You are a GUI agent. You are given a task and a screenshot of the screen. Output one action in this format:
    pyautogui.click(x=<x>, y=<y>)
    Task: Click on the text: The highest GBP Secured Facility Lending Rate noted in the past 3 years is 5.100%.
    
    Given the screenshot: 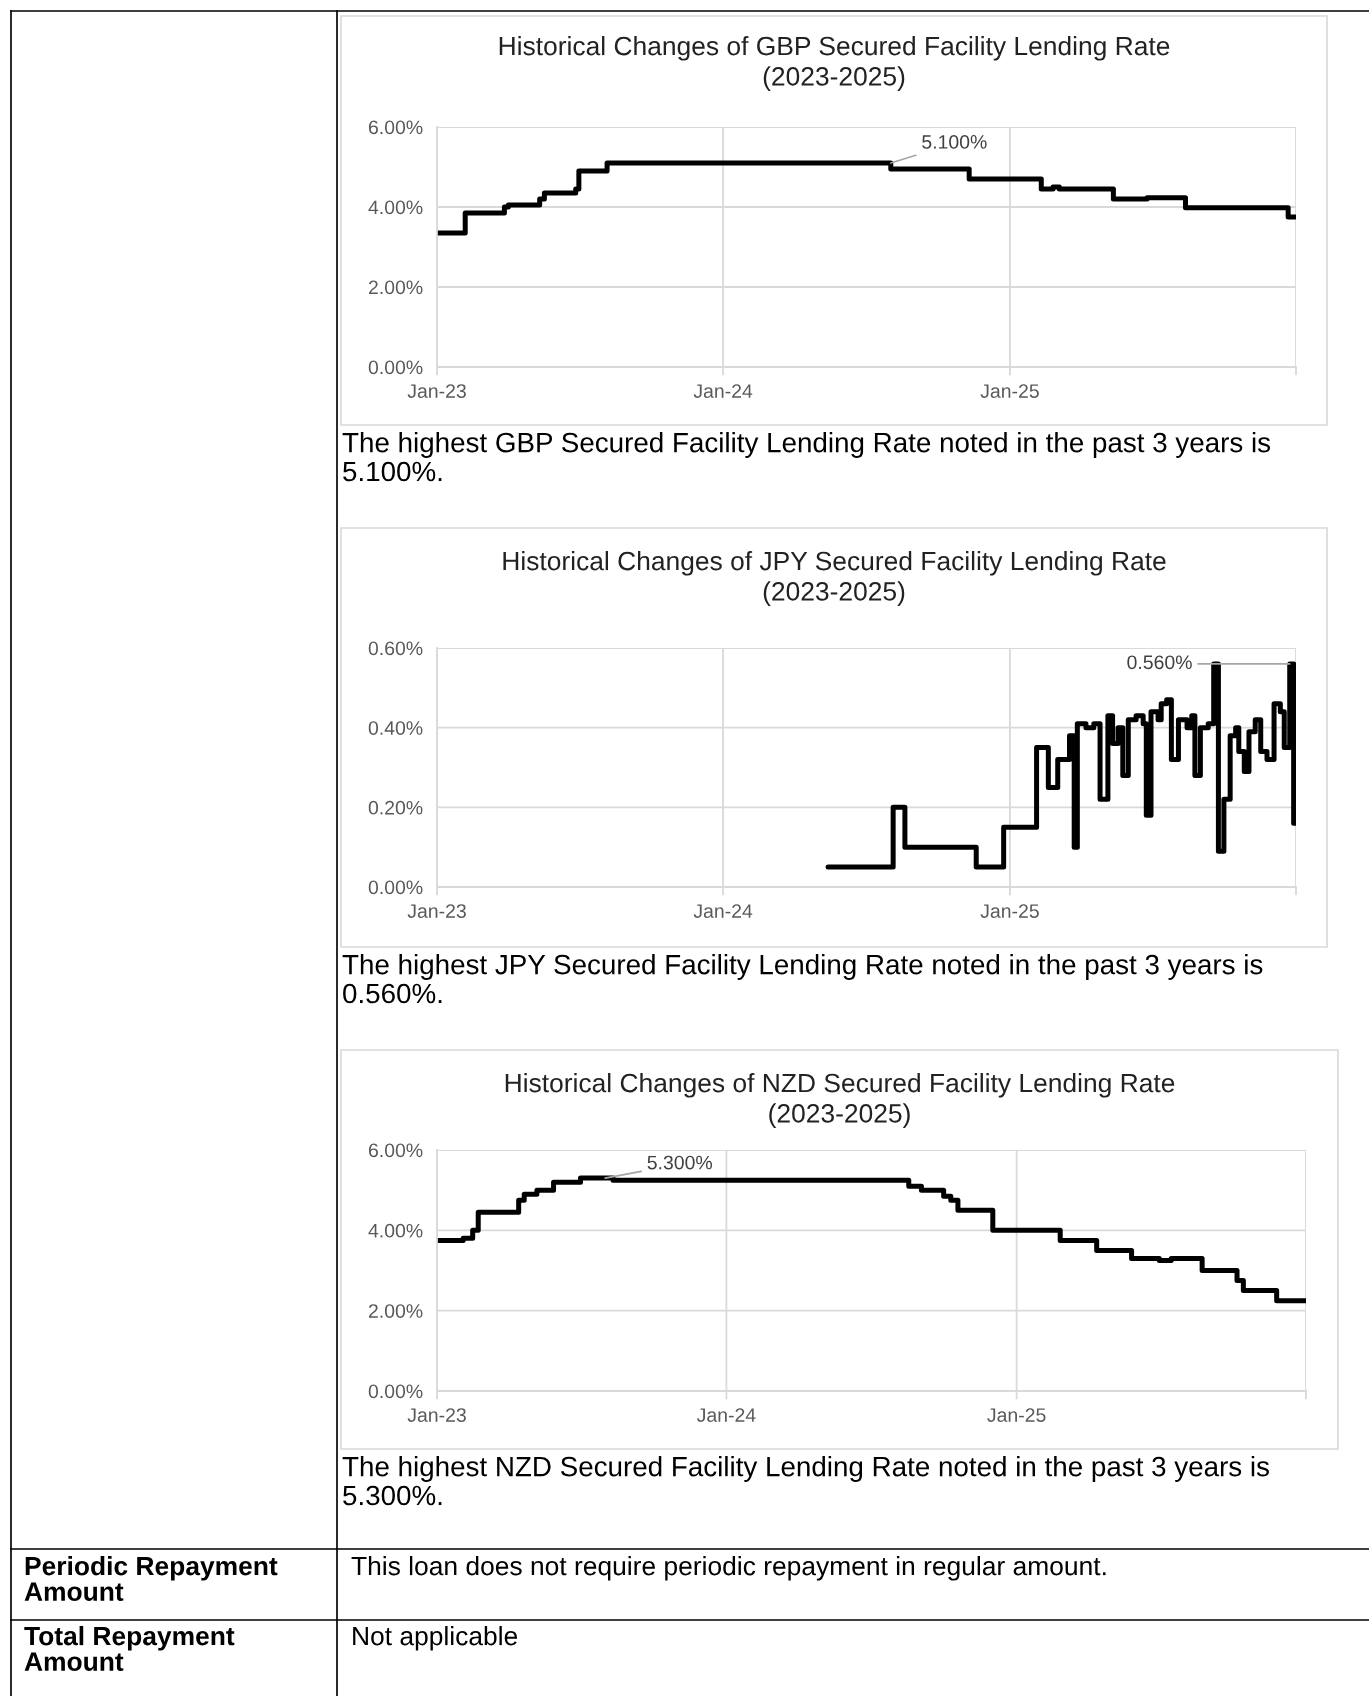 What is the action you would take?
    pyautogui.click(x=806, y=457)
    